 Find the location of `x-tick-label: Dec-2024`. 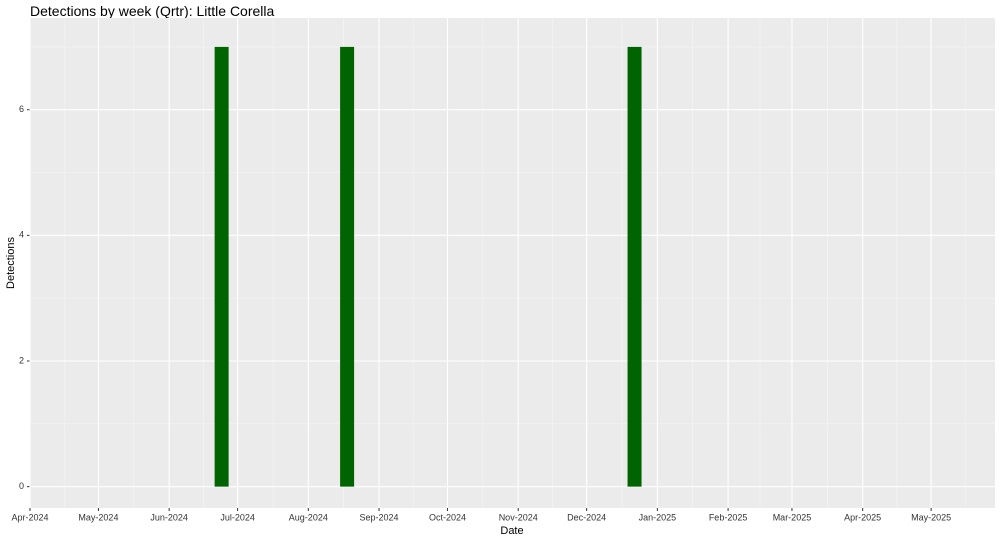

x-tick-label: Dec-2024 is located at coordinates (586, 517).